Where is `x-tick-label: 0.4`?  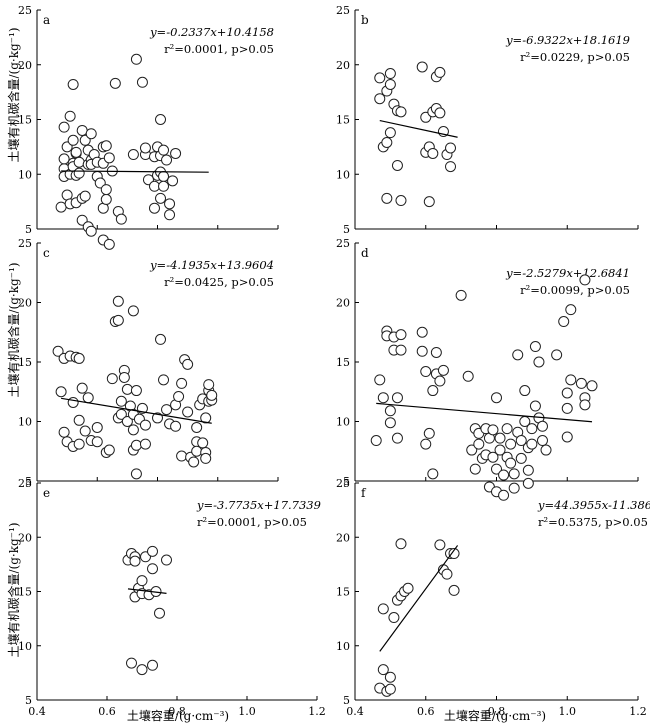
x-tick-label: 0.4 is located at coordinates (355, 711).